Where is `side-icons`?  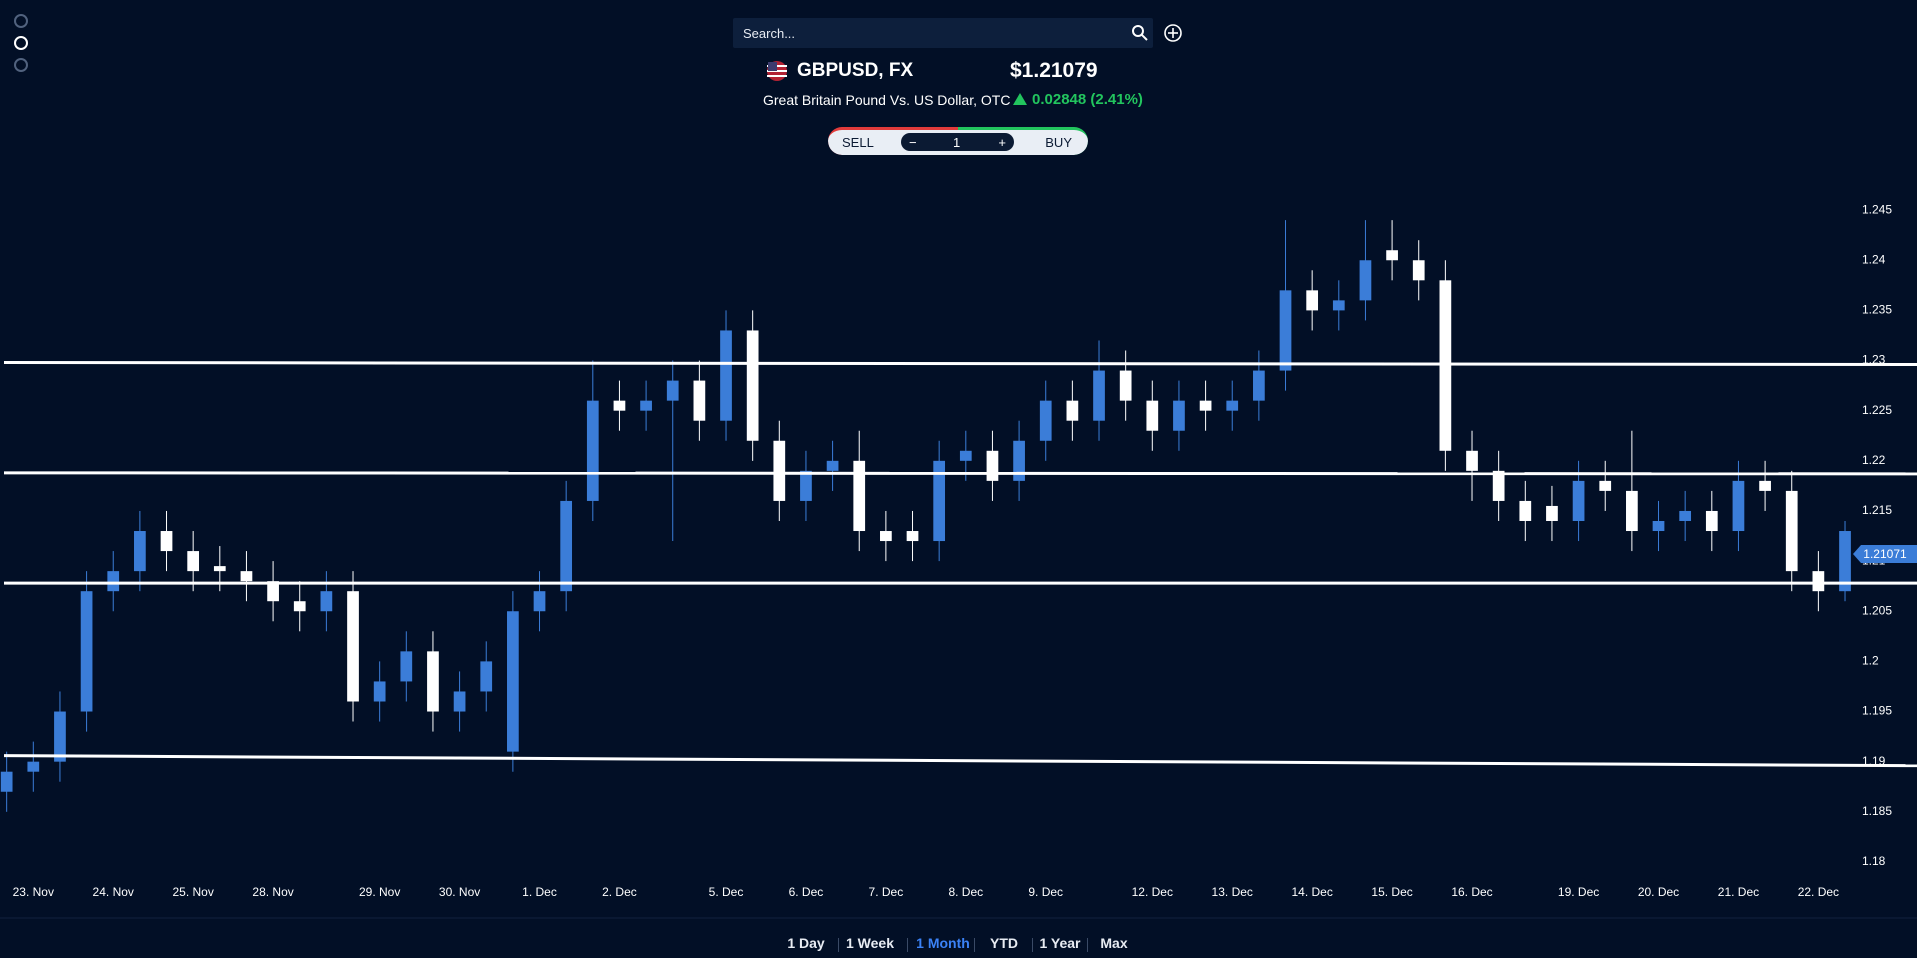 side-icons is located at coordinates (21, 43).